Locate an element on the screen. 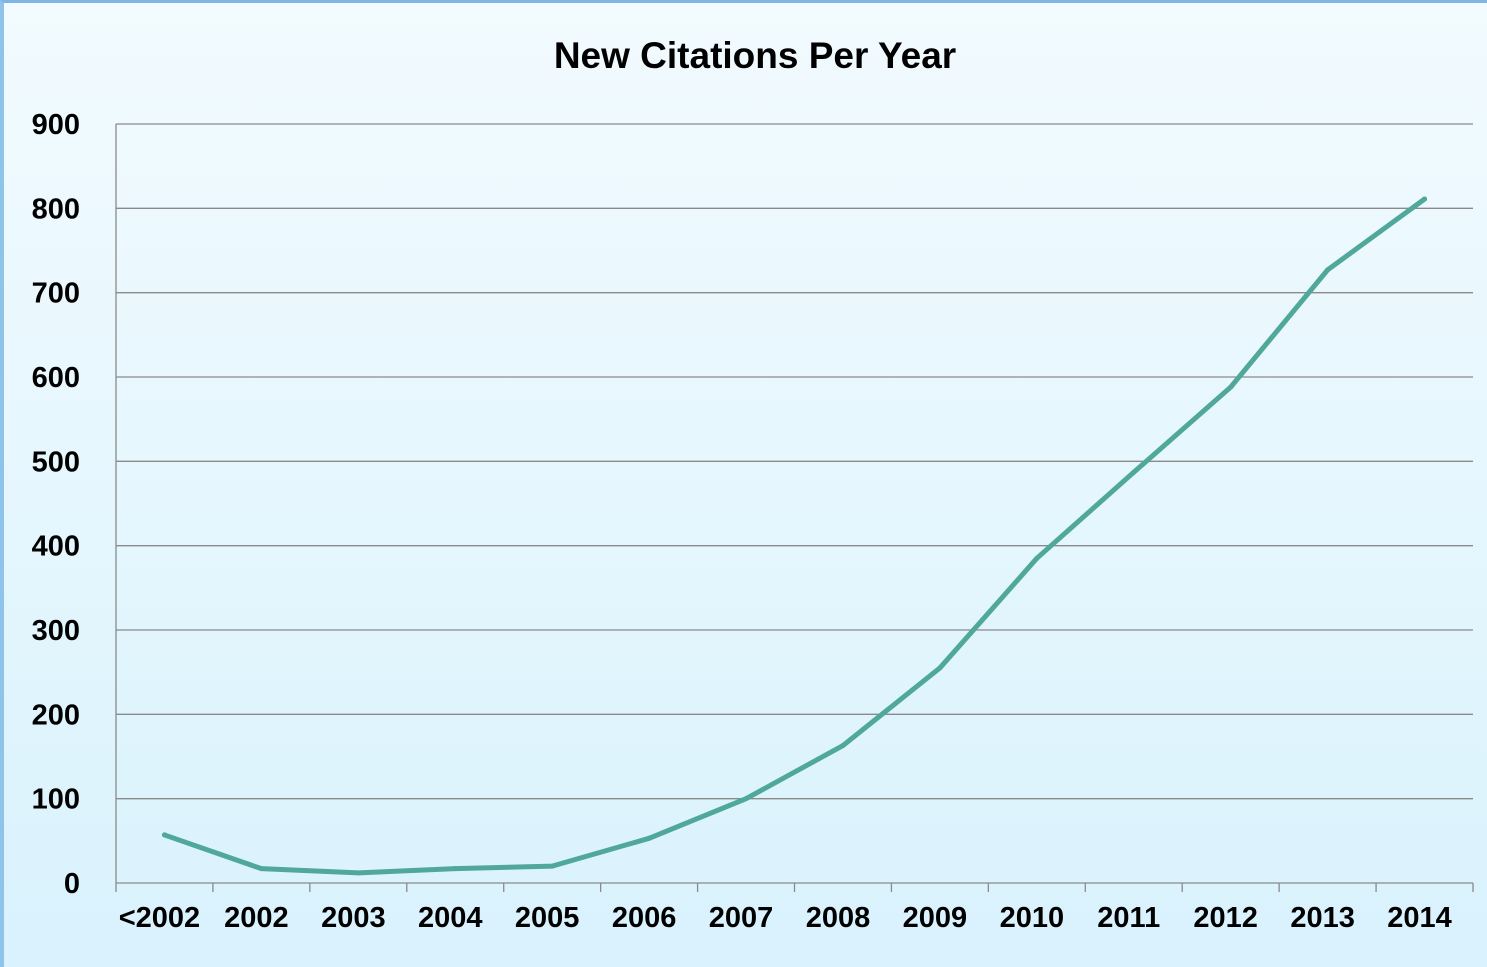 The width and height of the screenshot is (1487, 967). data-point-<2002 is located at coordinates (164, 835).